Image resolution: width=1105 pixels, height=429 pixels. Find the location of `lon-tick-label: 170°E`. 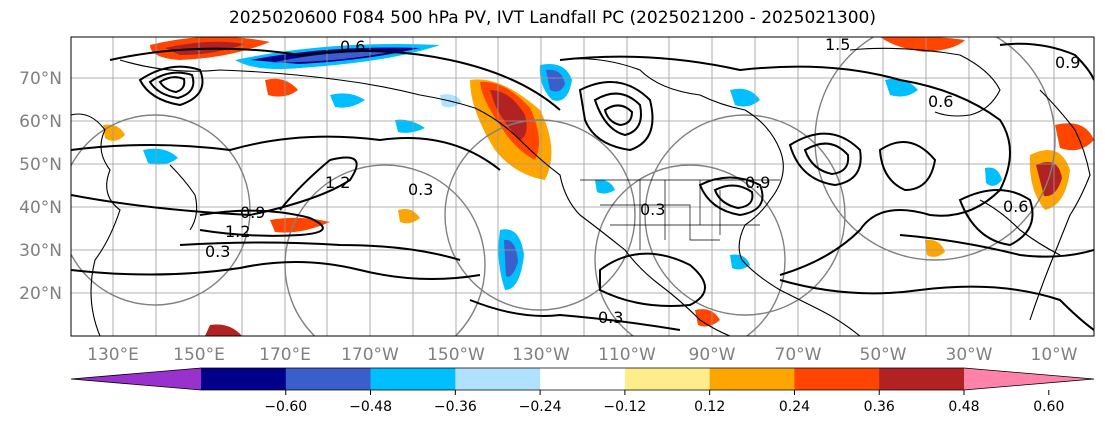

lon-tick-label: 170°E is located at coordinates (285, 355).